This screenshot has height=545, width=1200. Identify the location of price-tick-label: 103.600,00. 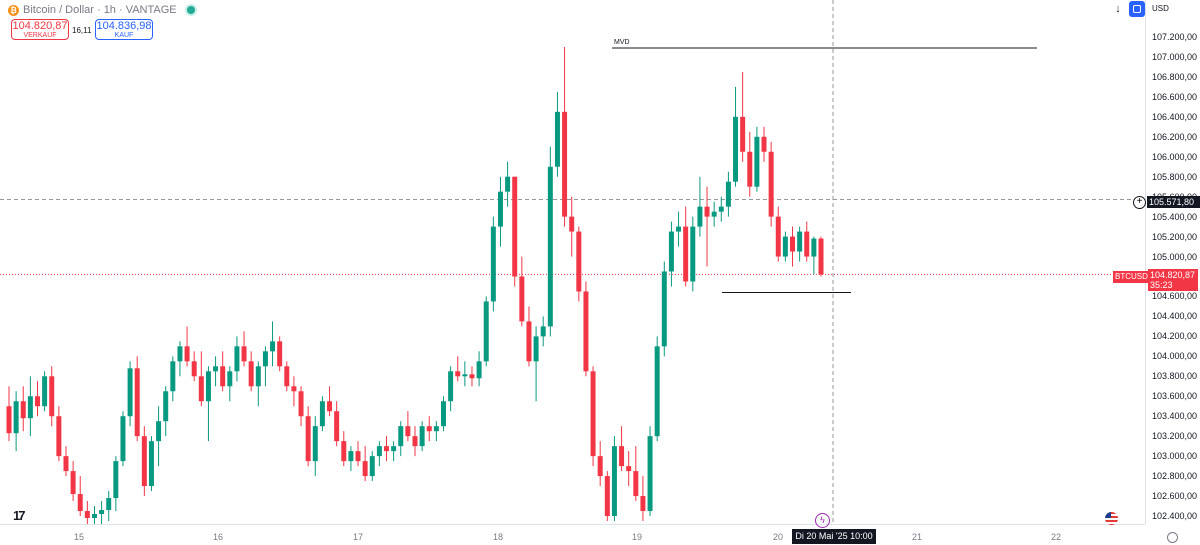
(1175, 396).